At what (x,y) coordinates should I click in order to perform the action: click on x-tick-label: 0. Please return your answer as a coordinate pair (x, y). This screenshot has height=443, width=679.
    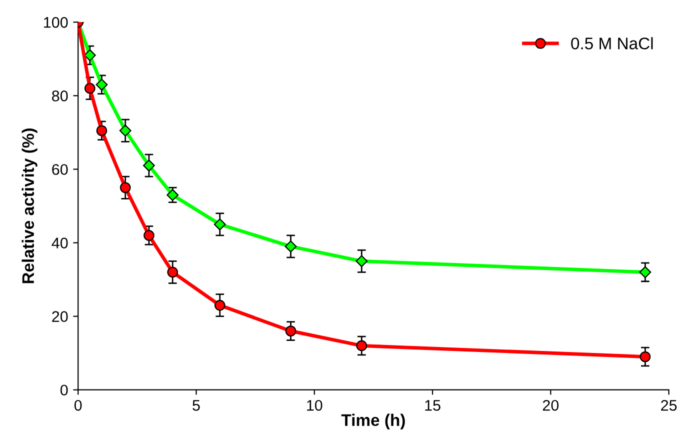
    Looking at the image, I should click on (78, 405).